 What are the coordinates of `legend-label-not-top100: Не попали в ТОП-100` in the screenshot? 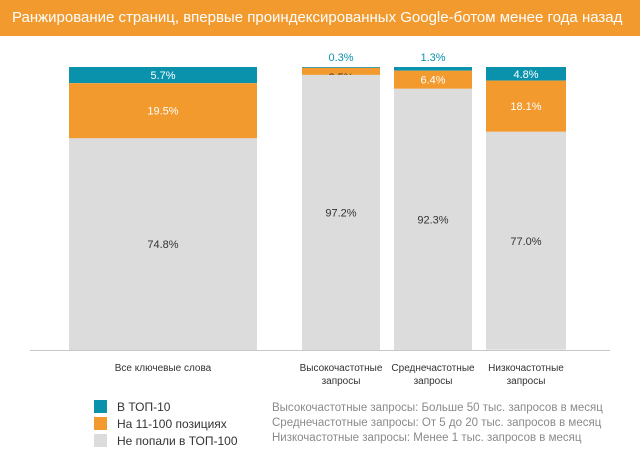 It's located at (177, 440).